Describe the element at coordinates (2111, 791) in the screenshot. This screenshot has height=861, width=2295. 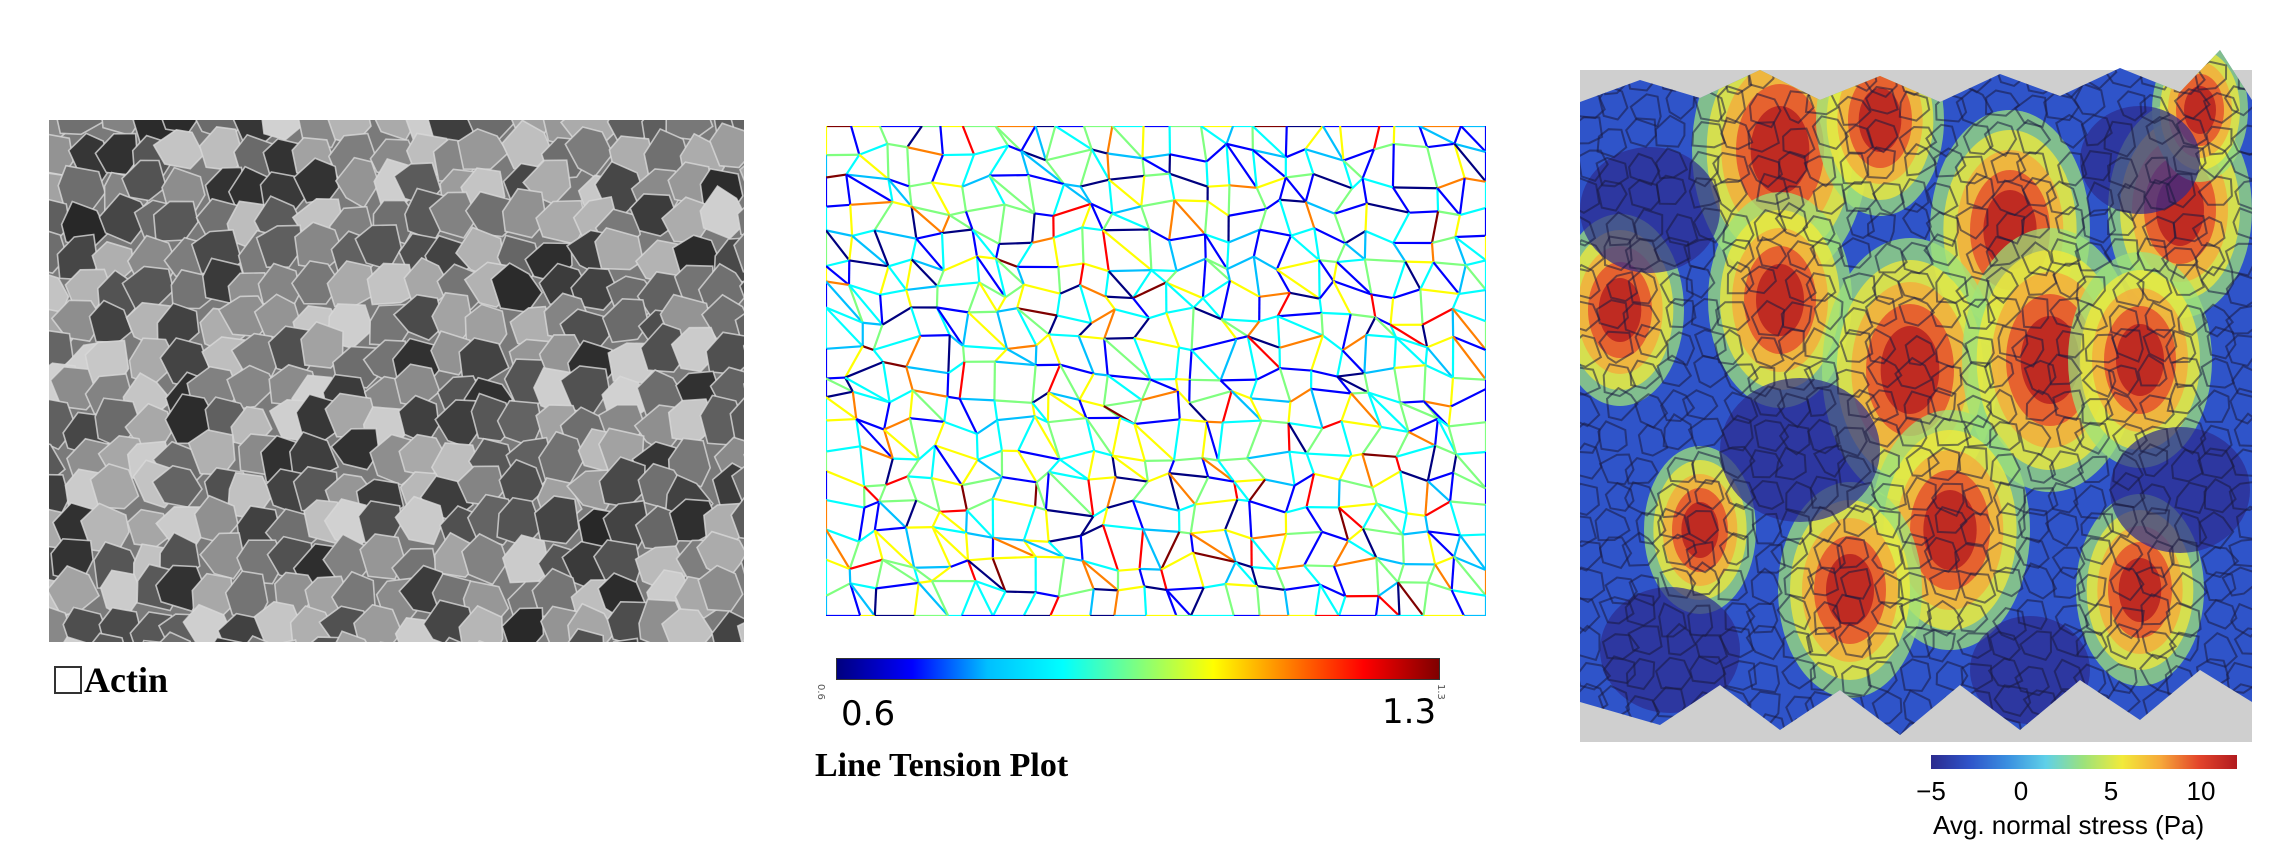
I see `stress-tick-label: 5` at that location.